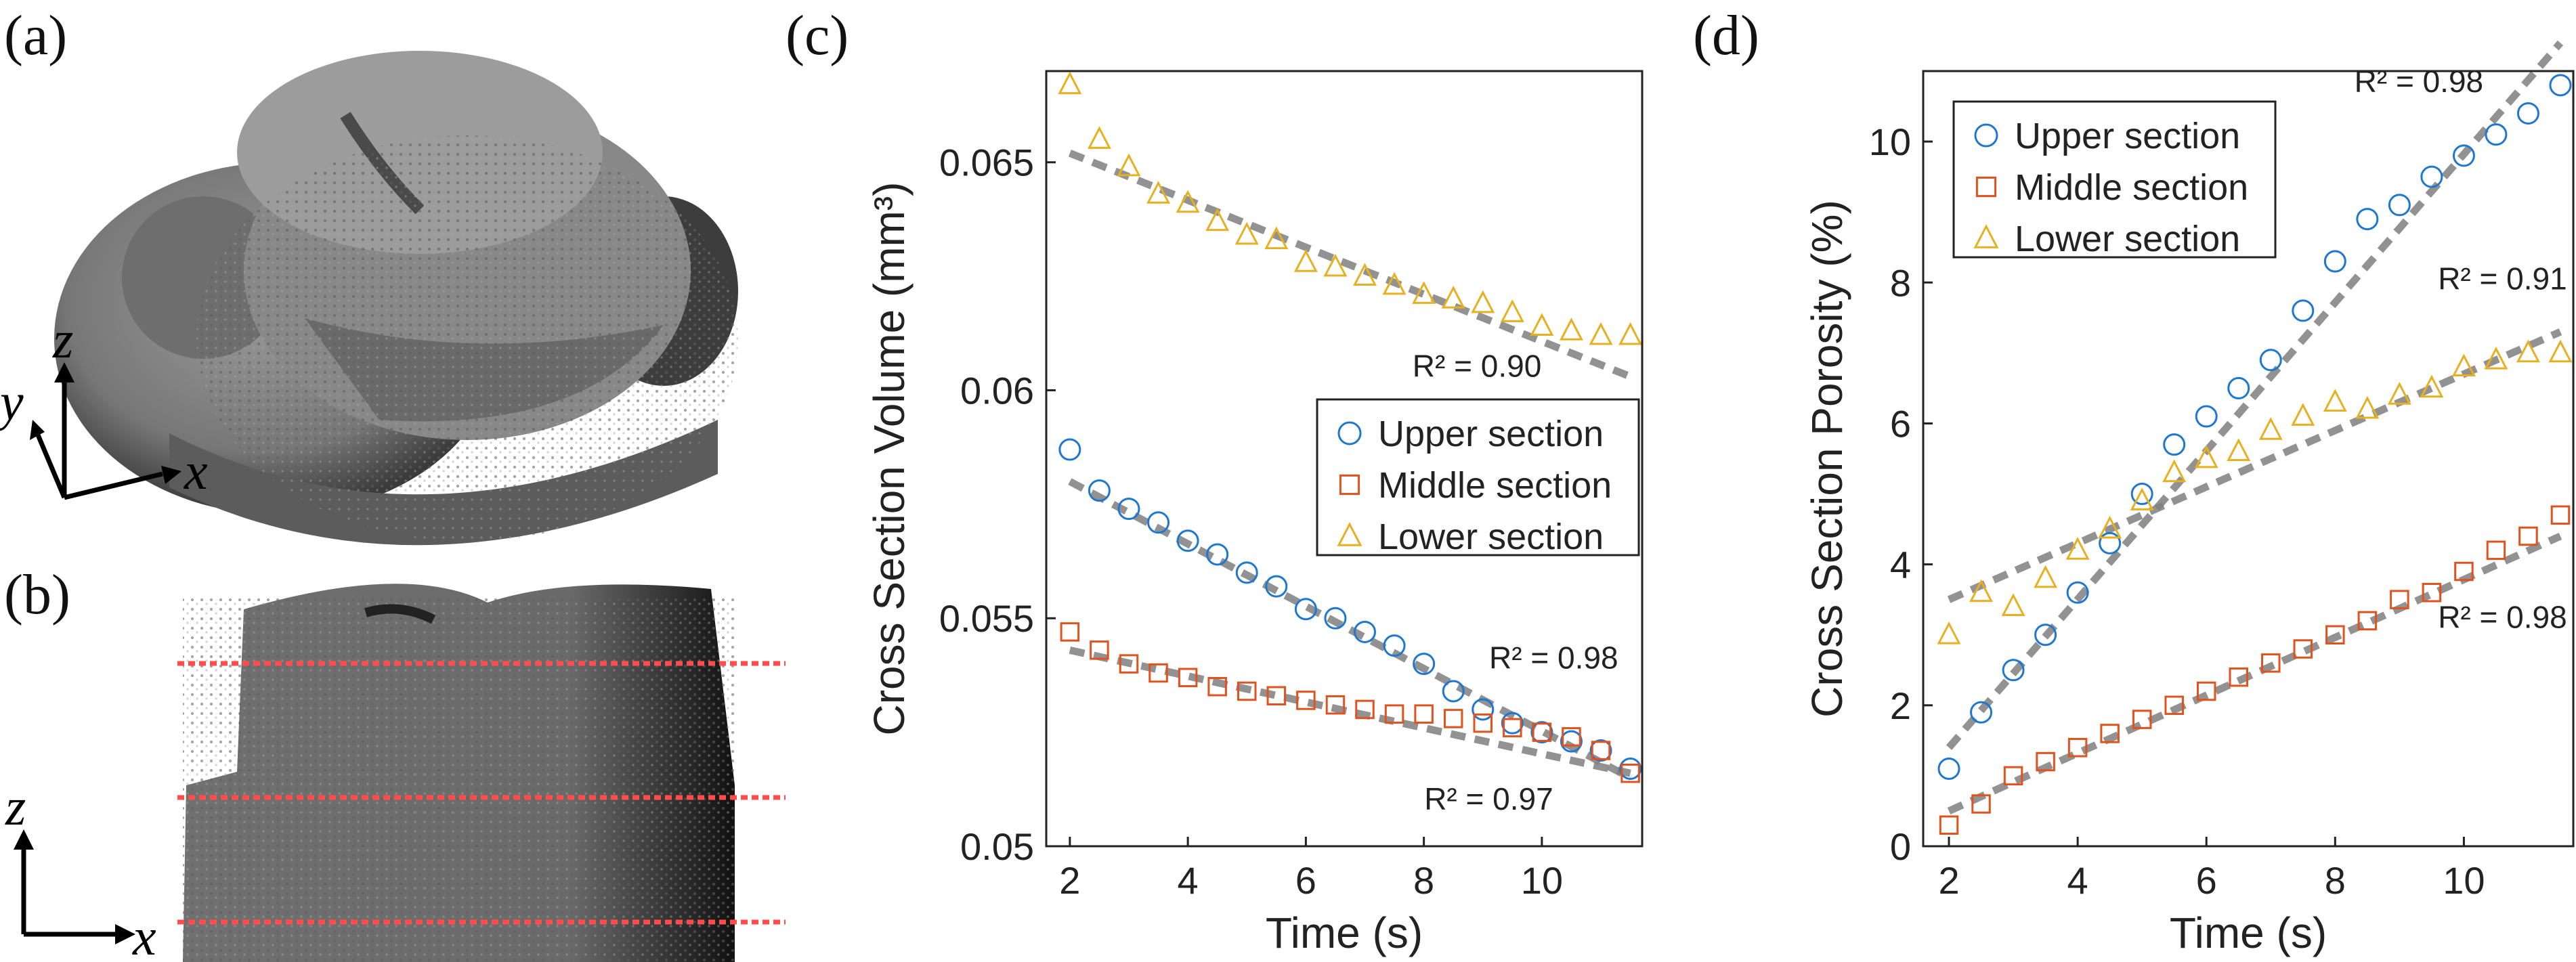 This screenshot has height=962, width=2576. Describe the element at coordinates (1188, 880) in the screenshot. I see `c-xtick-label: 4` at that location.